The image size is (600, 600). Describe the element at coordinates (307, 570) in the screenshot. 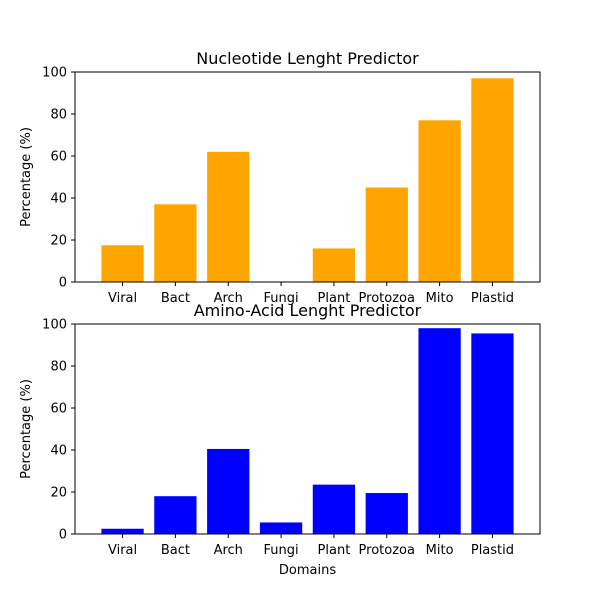

I see `x-axis-label: Domains` at that location.